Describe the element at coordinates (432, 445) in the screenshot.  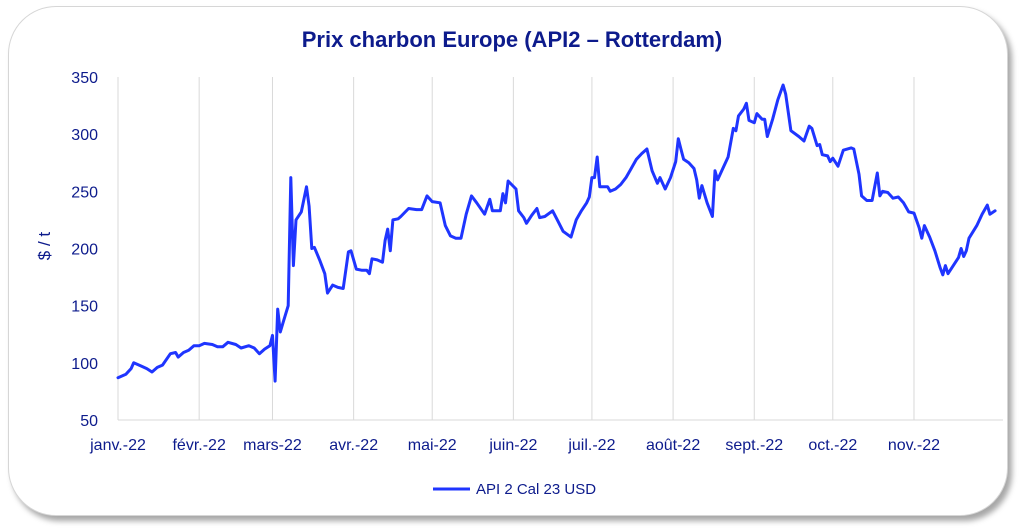
I see `x-tick-label: mai-22` at that location.